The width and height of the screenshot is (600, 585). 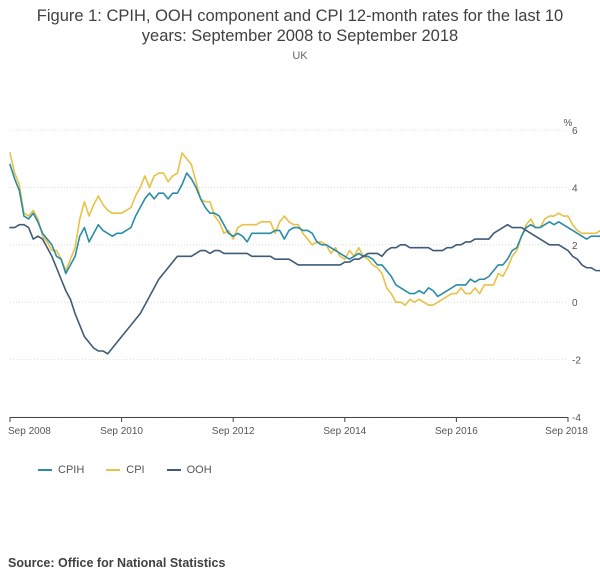 I want to click on y-tick-label: -2, so click(x=576, y=361).